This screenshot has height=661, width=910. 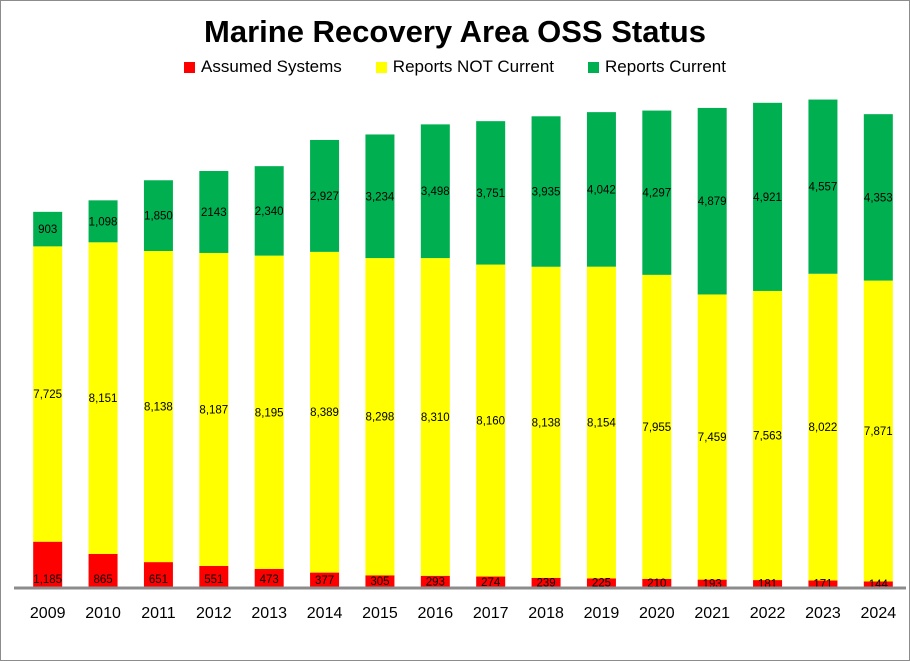 I want to click on data-label: 377, so click(x=324, y=581).